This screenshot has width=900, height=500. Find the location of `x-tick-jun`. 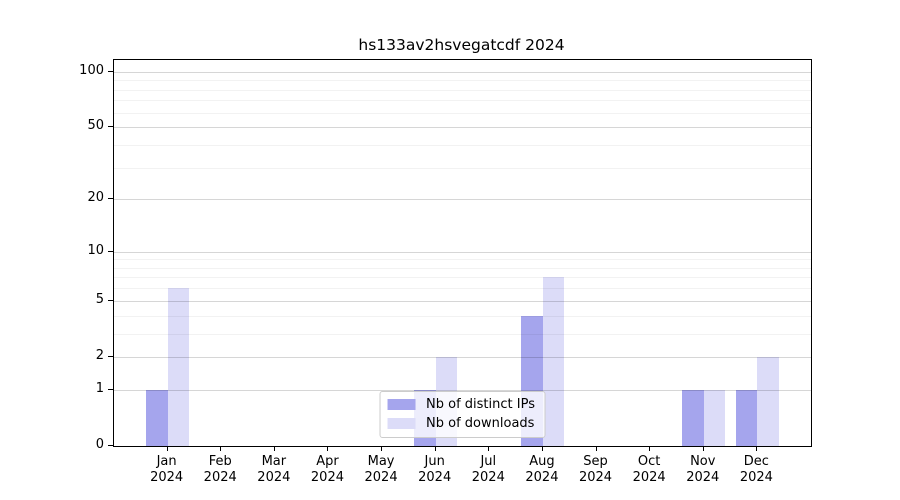

x-tick-jun is located at coordinates (435, 448).